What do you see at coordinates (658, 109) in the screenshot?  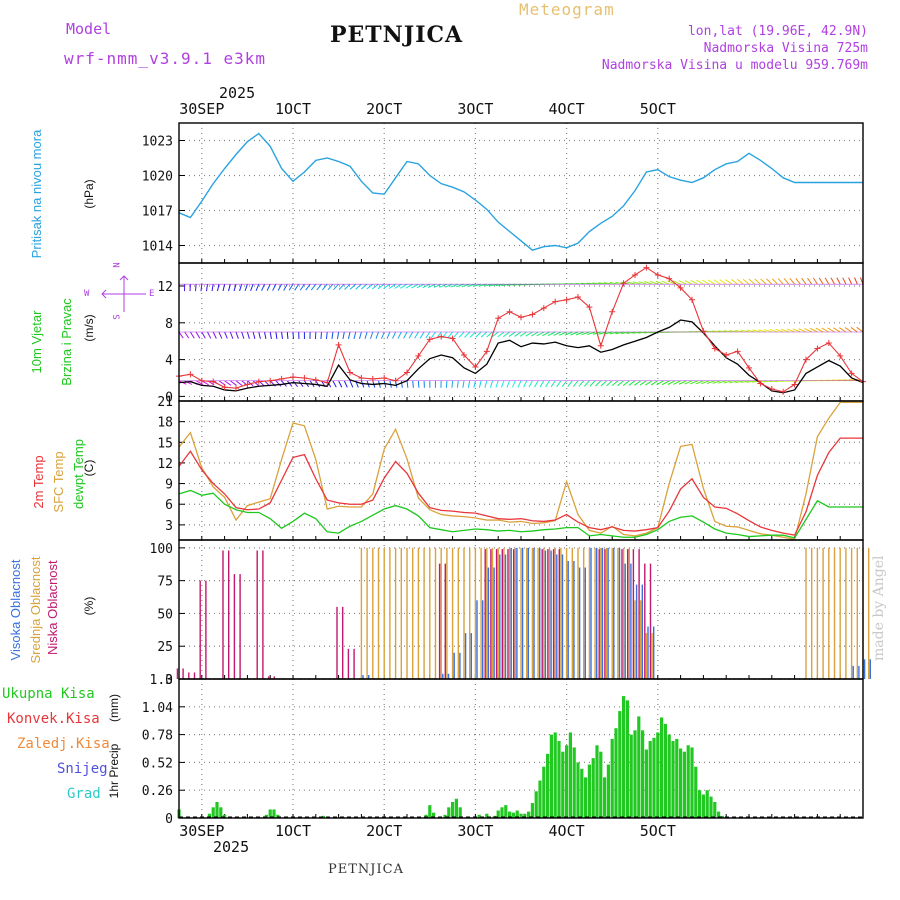 I see `top-date-label: 5OCT` at bounding box center [658, 109].